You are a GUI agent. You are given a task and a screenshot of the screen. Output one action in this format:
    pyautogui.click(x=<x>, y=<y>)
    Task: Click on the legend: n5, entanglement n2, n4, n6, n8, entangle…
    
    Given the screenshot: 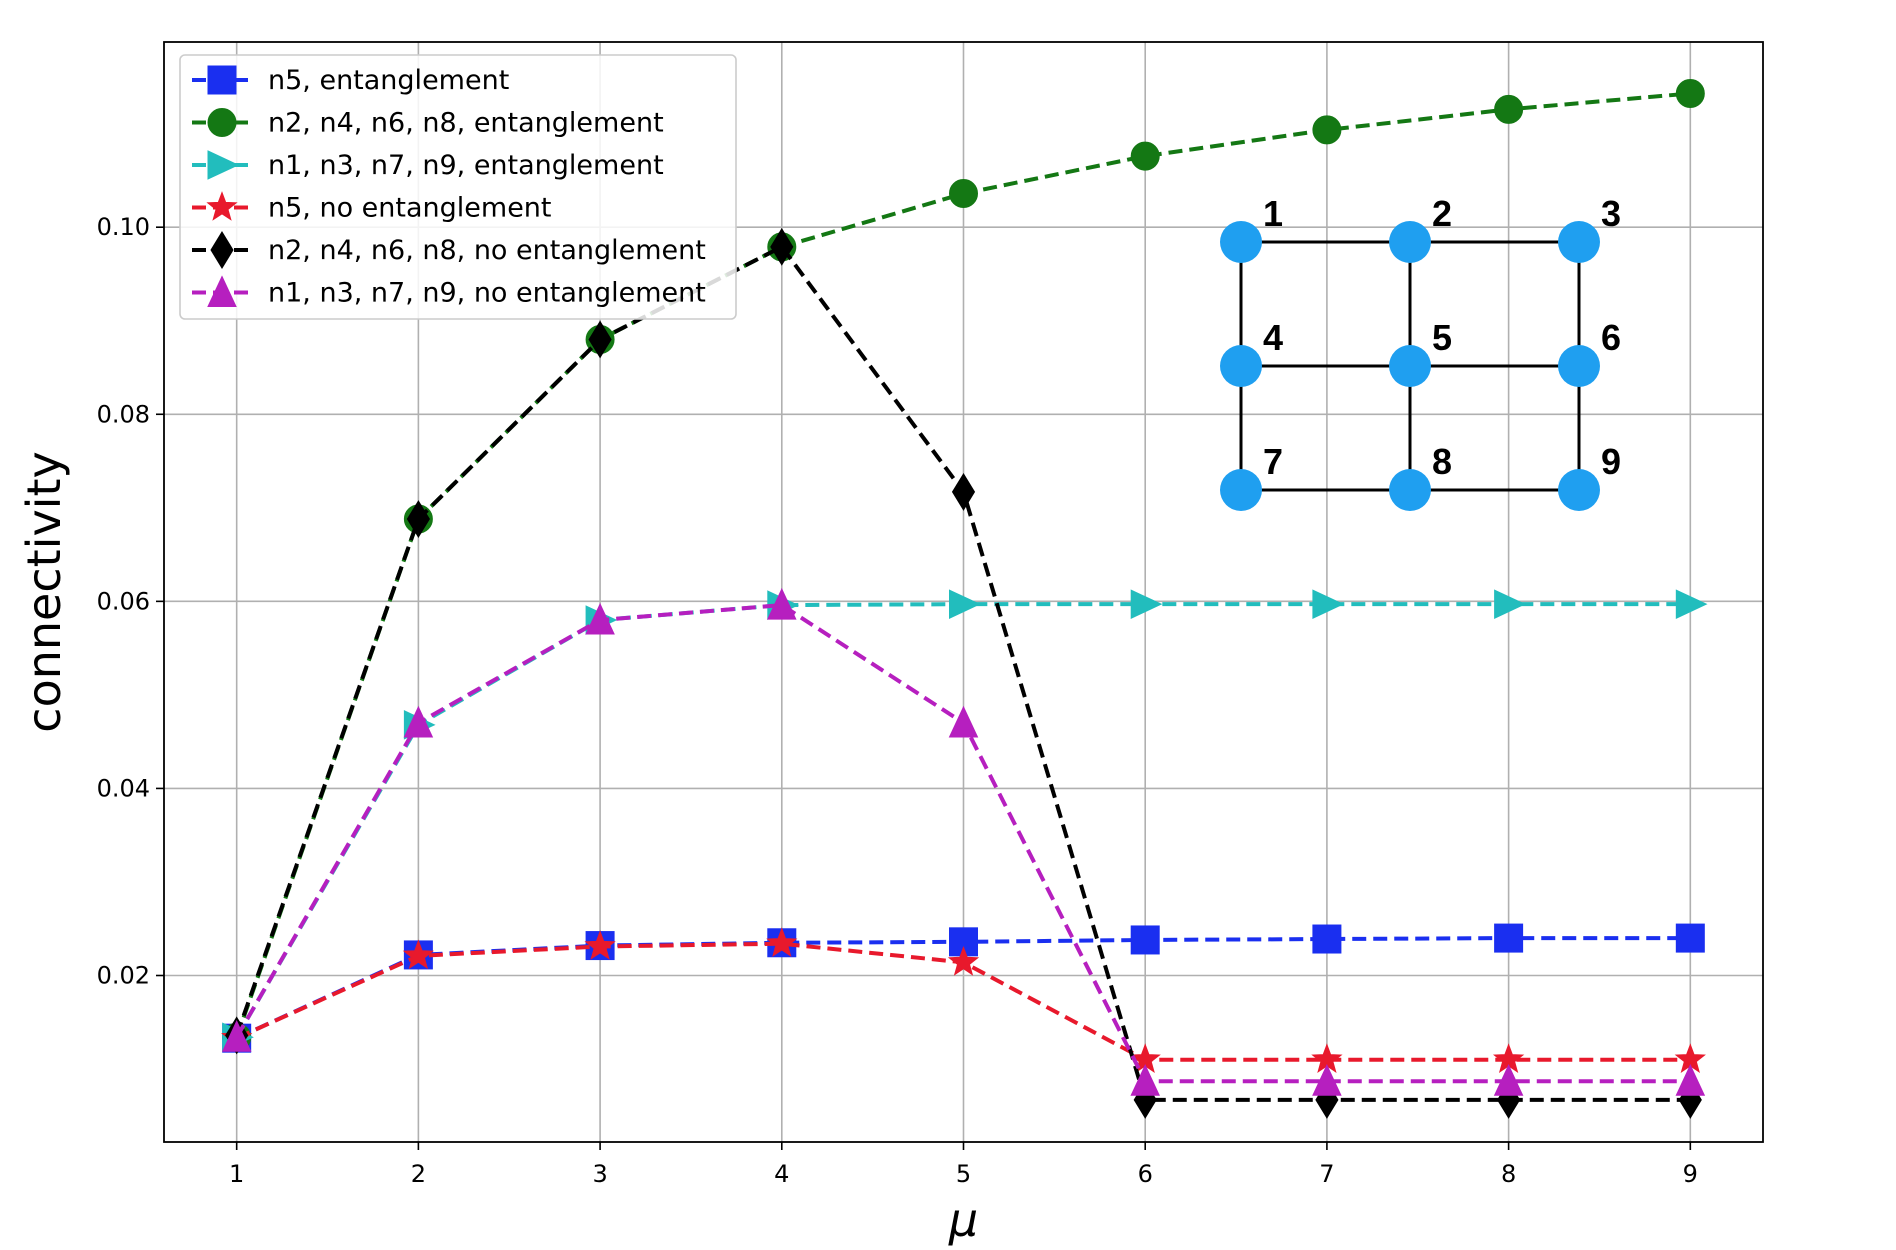 What is the action you would take?
    pyautogui.click(x=458, y=187)
    